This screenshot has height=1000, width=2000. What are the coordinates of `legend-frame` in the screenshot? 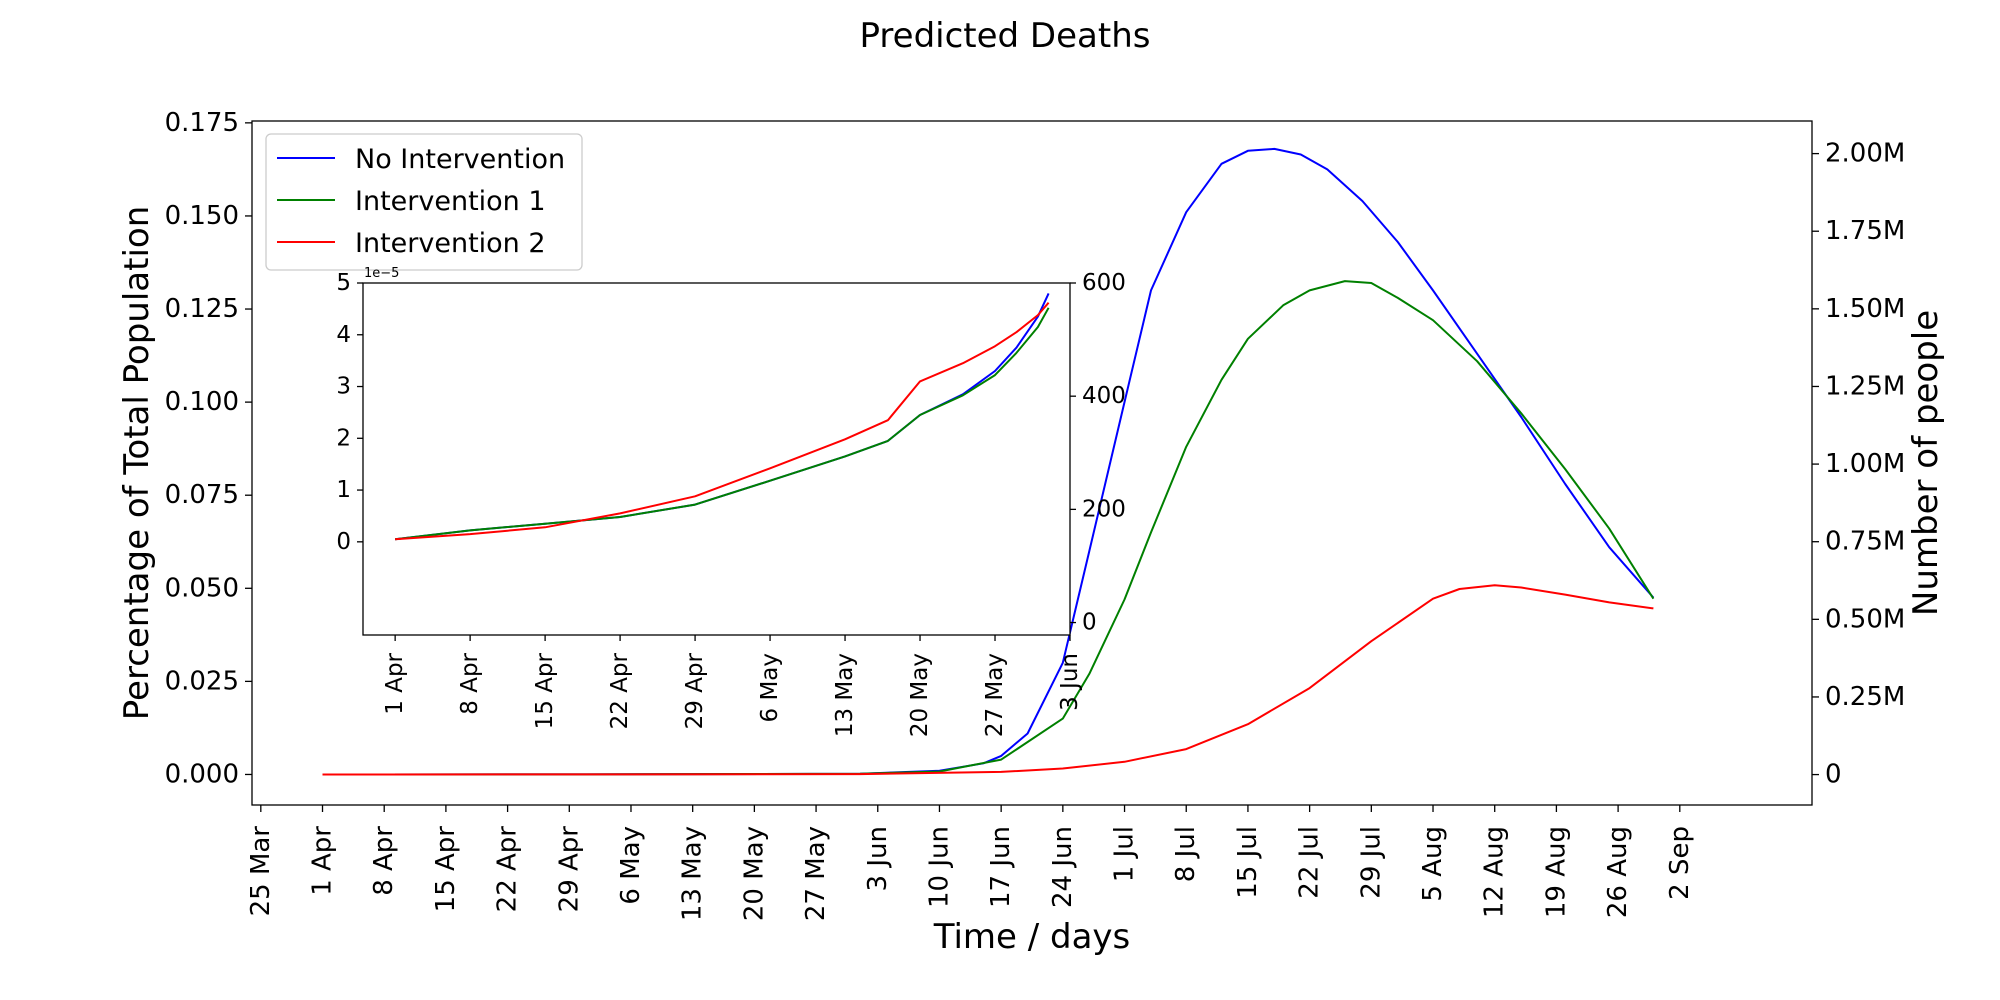 It's located at (424, 202).